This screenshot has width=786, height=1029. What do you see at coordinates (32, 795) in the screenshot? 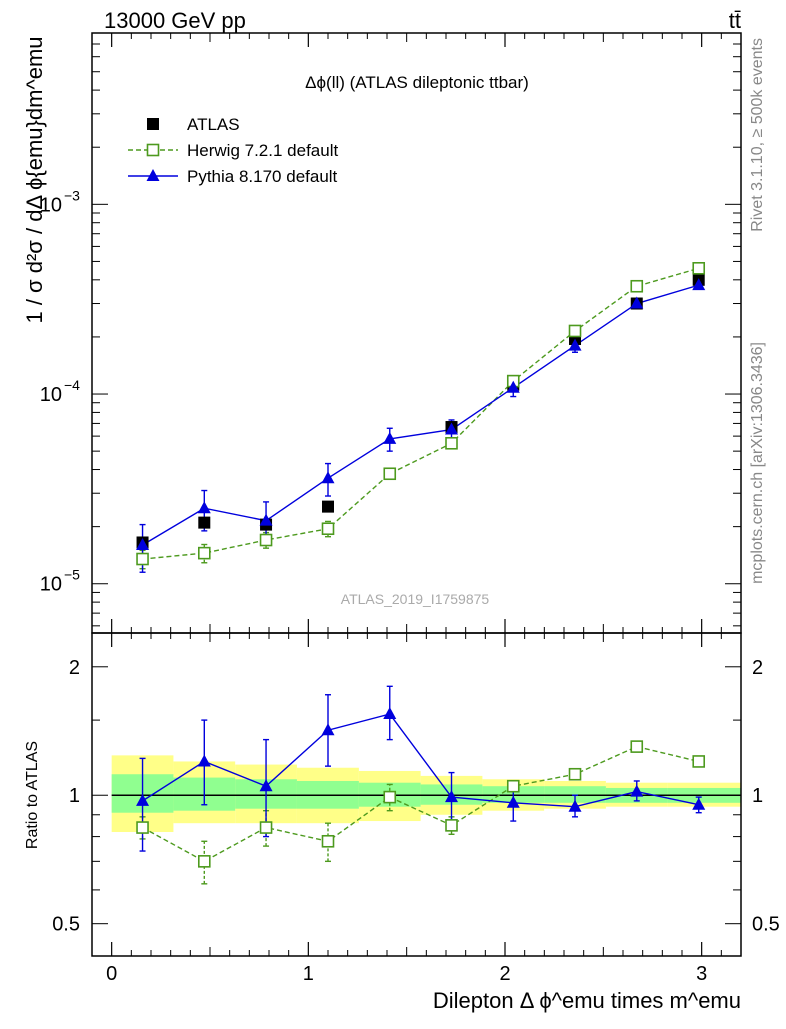
I see `ratio-y-axis-label: Ratio to ATLAS` at bounding box center [32, 795].